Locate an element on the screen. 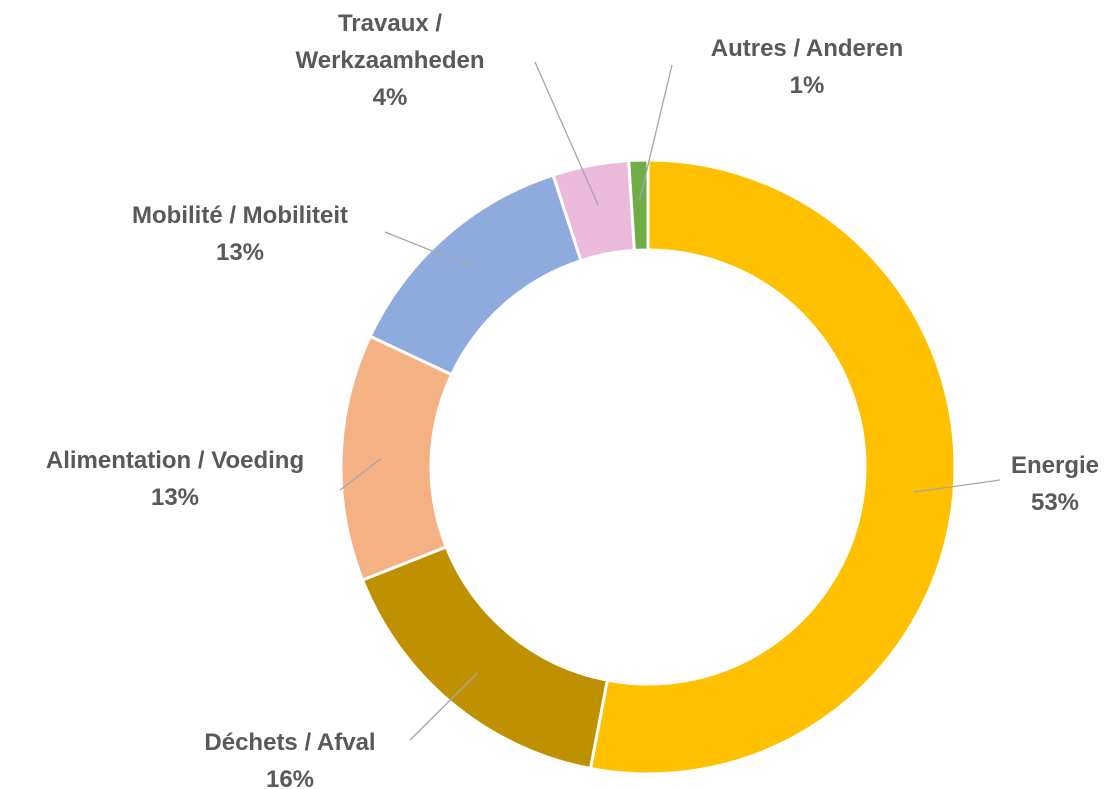 The image size is (1110, 789). data-label: Déchets / Afval 16% is located at coordinates (289, 756).